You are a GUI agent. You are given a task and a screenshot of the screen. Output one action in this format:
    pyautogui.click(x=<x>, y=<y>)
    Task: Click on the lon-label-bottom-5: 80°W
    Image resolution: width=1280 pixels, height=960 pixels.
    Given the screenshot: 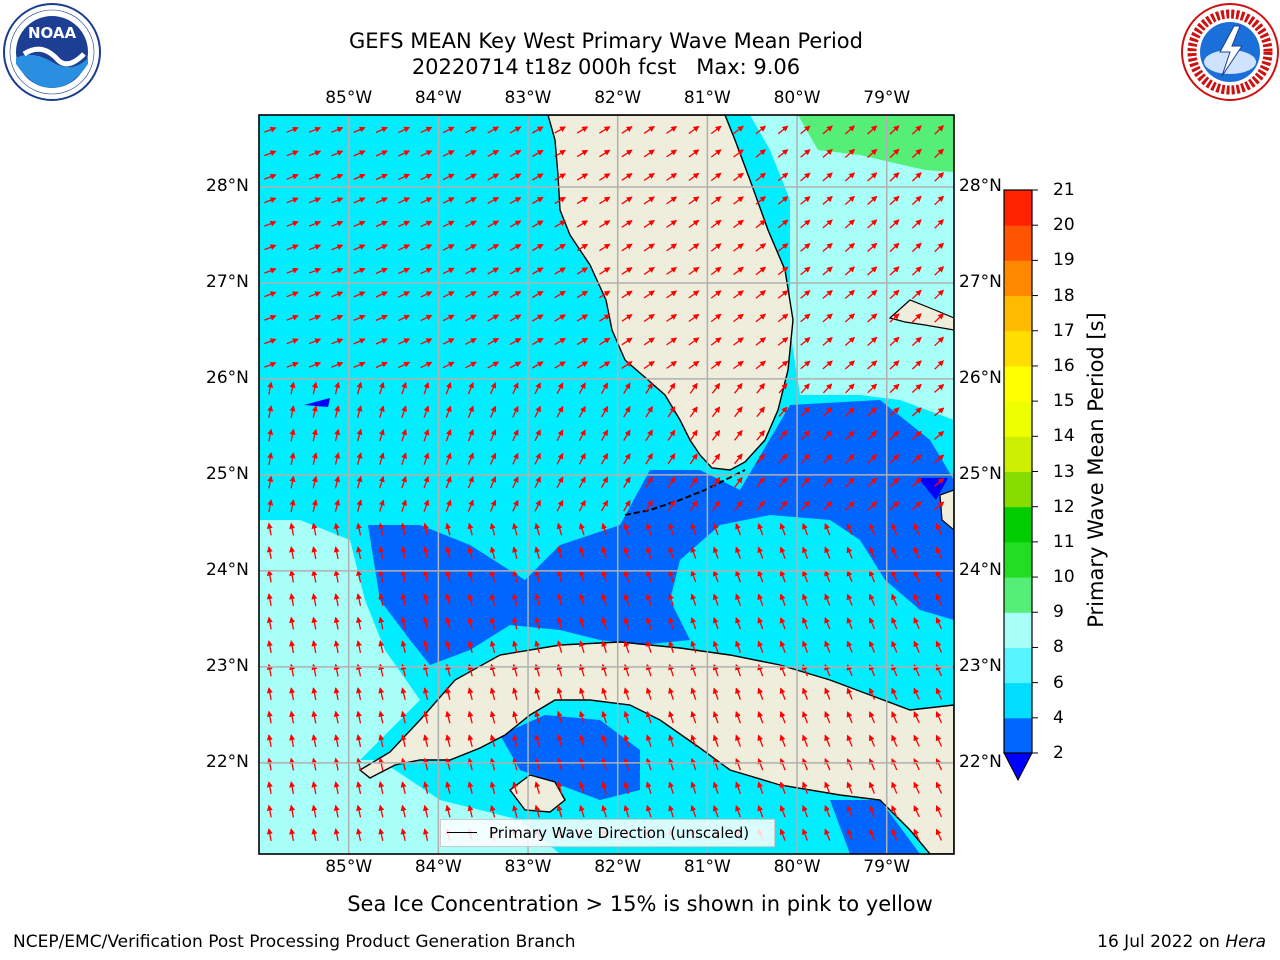 What is the action you would take?
    pyautogui.click(x=797, y=867)
    